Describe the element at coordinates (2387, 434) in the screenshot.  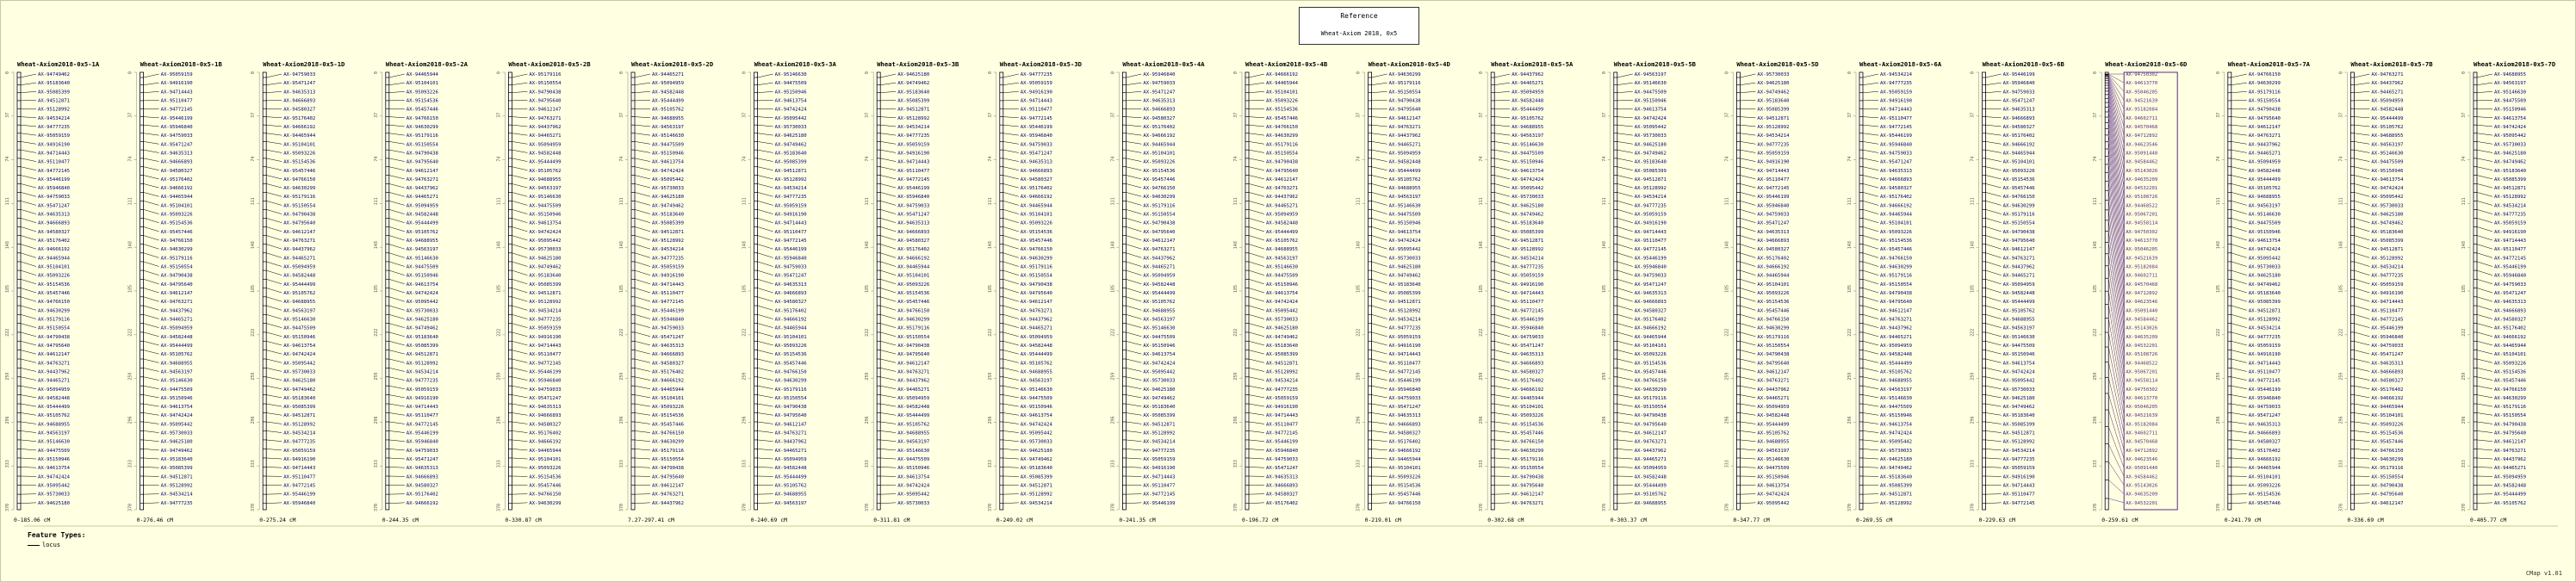
I see `locus-label: AX-95154536` at that location.